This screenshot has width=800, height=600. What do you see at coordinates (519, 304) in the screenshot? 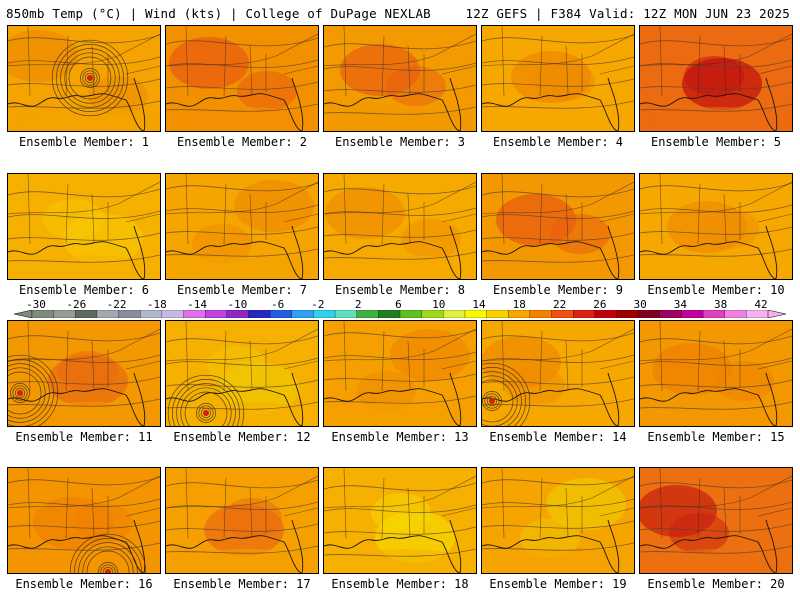
I see `colorbar-tick-label: 18` at bounding box center [519, 304].